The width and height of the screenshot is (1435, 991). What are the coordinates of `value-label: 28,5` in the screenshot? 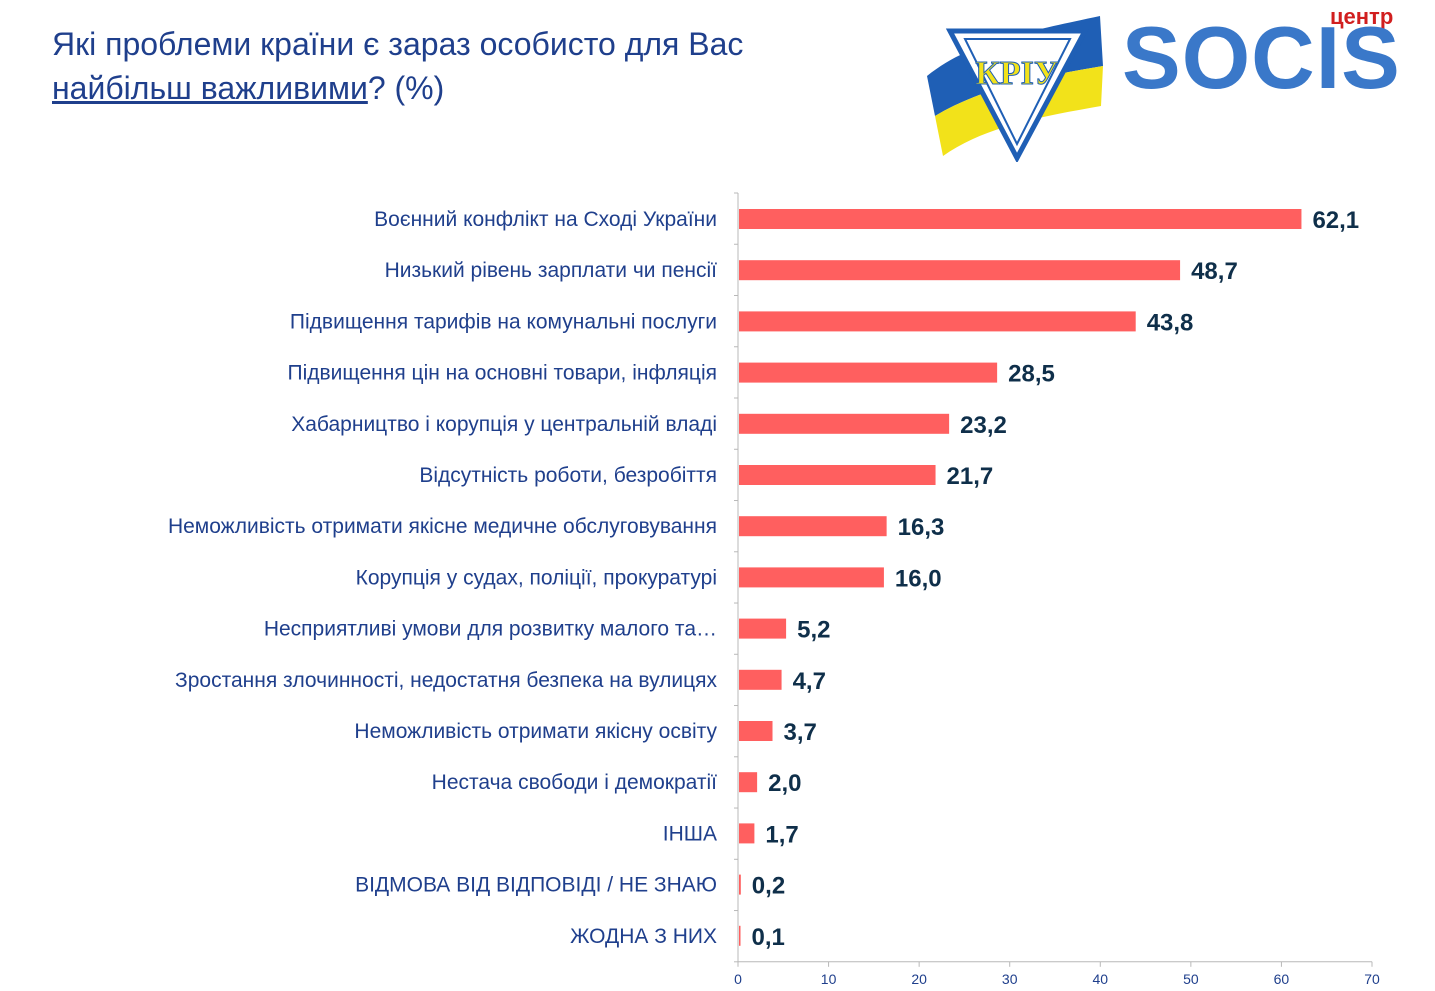 It's located at (1031, 374).